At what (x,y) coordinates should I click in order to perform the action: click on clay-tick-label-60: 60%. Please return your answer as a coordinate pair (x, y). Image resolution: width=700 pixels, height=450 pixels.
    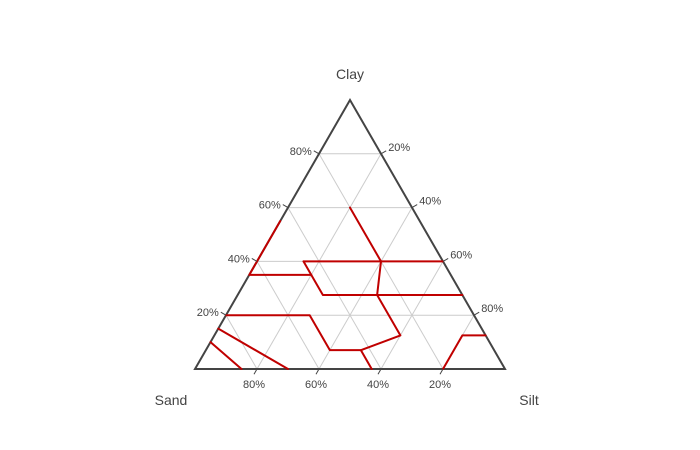
    Looking at the image, I should click on (270, 206).